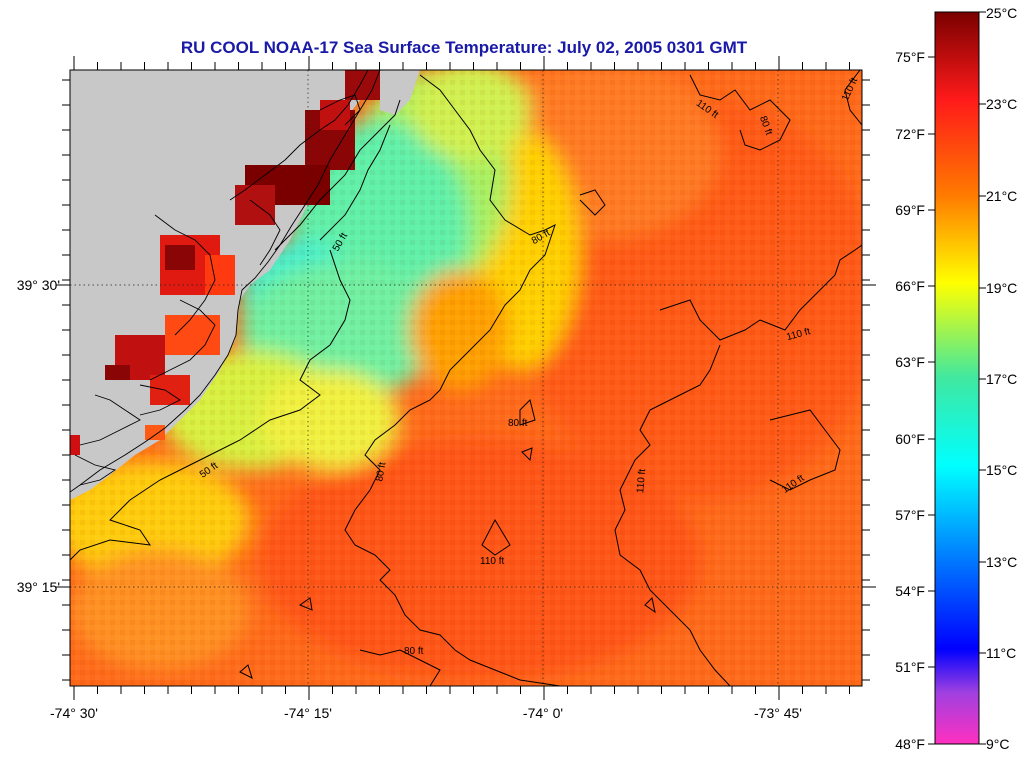 The width and height of the screenshot is (1024, 766). What do you see at coordinates (38, 587) in the screenshot?
I see `latitude-label: 39° 15'` at bounding box center [38, 587].